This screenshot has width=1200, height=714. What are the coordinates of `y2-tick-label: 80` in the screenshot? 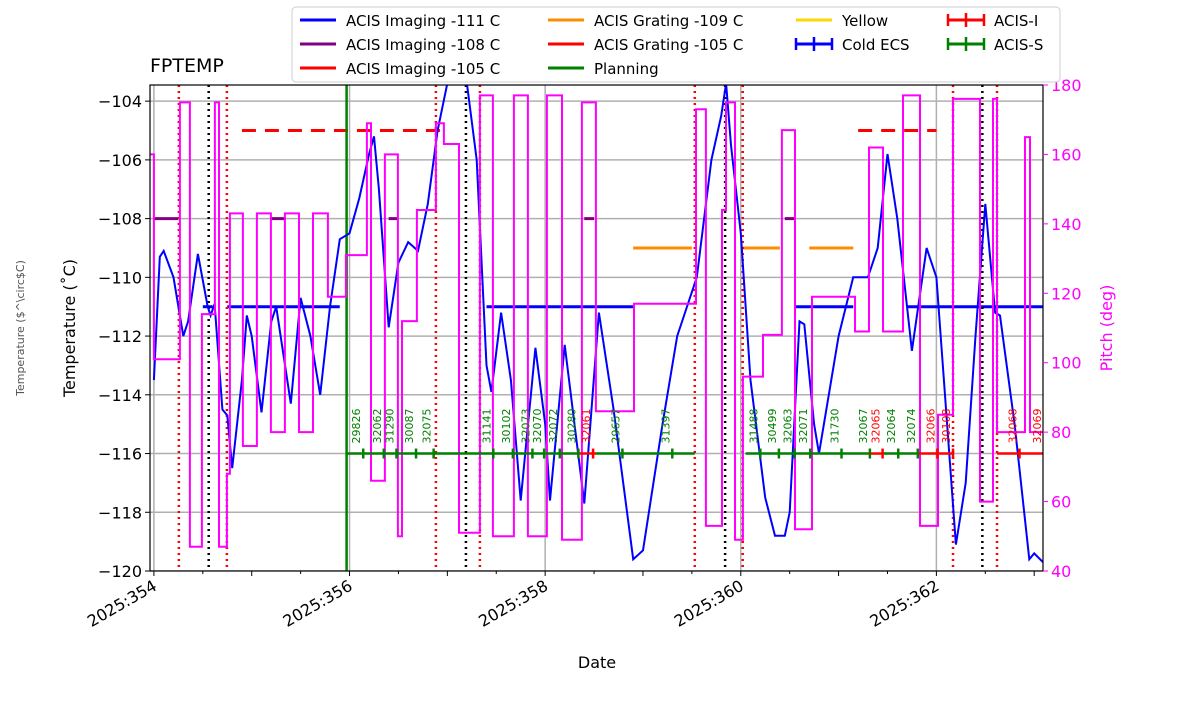 It's located at (1061, 432).